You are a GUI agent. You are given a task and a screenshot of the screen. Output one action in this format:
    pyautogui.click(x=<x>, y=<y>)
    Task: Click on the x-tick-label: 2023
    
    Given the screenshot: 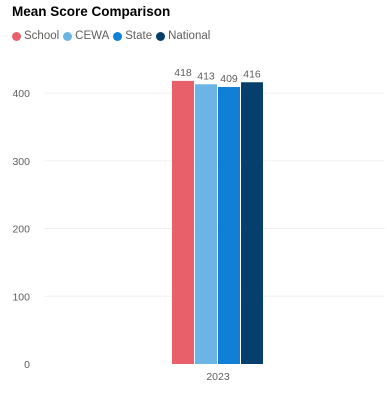 What is the action you would take?
    pyautogui.click(x=218, y=377)
    